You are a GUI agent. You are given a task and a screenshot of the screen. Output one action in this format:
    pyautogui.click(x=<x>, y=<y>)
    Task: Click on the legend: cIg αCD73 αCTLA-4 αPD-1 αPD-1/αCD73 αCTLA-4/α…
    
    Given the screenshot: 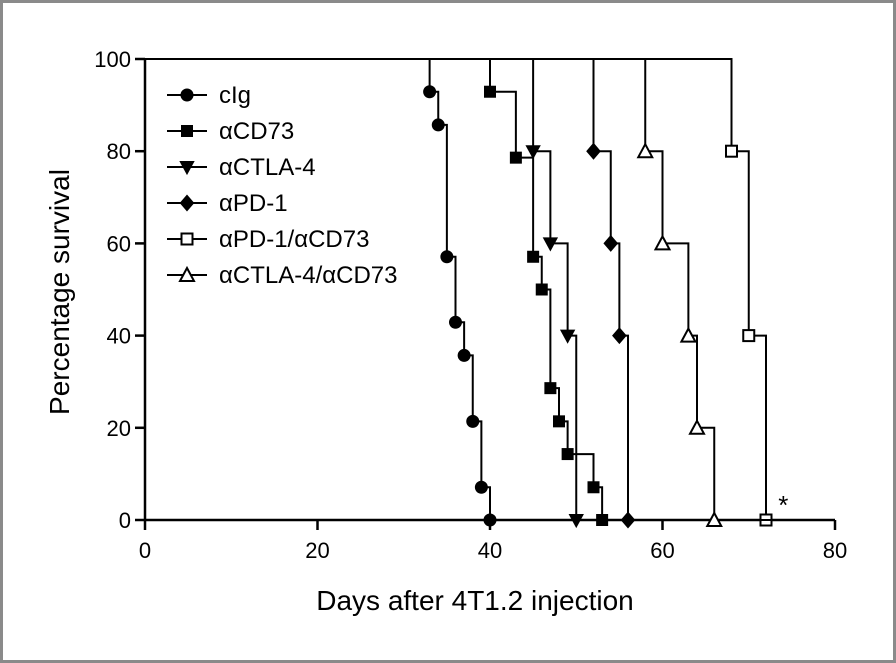 What is the action you would take?
    pyautogui.click(x=282, y=185)
    